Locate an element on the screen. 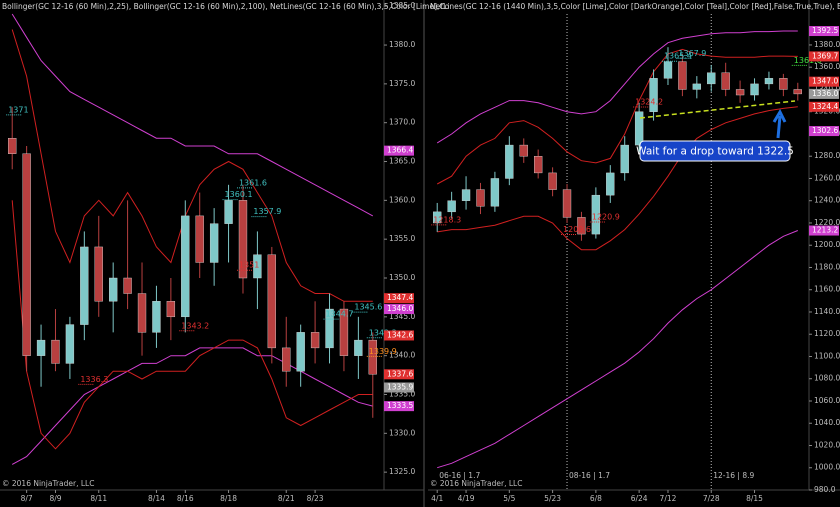 This screenshot has width=840, height=507. y-tick-label: 1365.0 is located at coordinates (402, 161).